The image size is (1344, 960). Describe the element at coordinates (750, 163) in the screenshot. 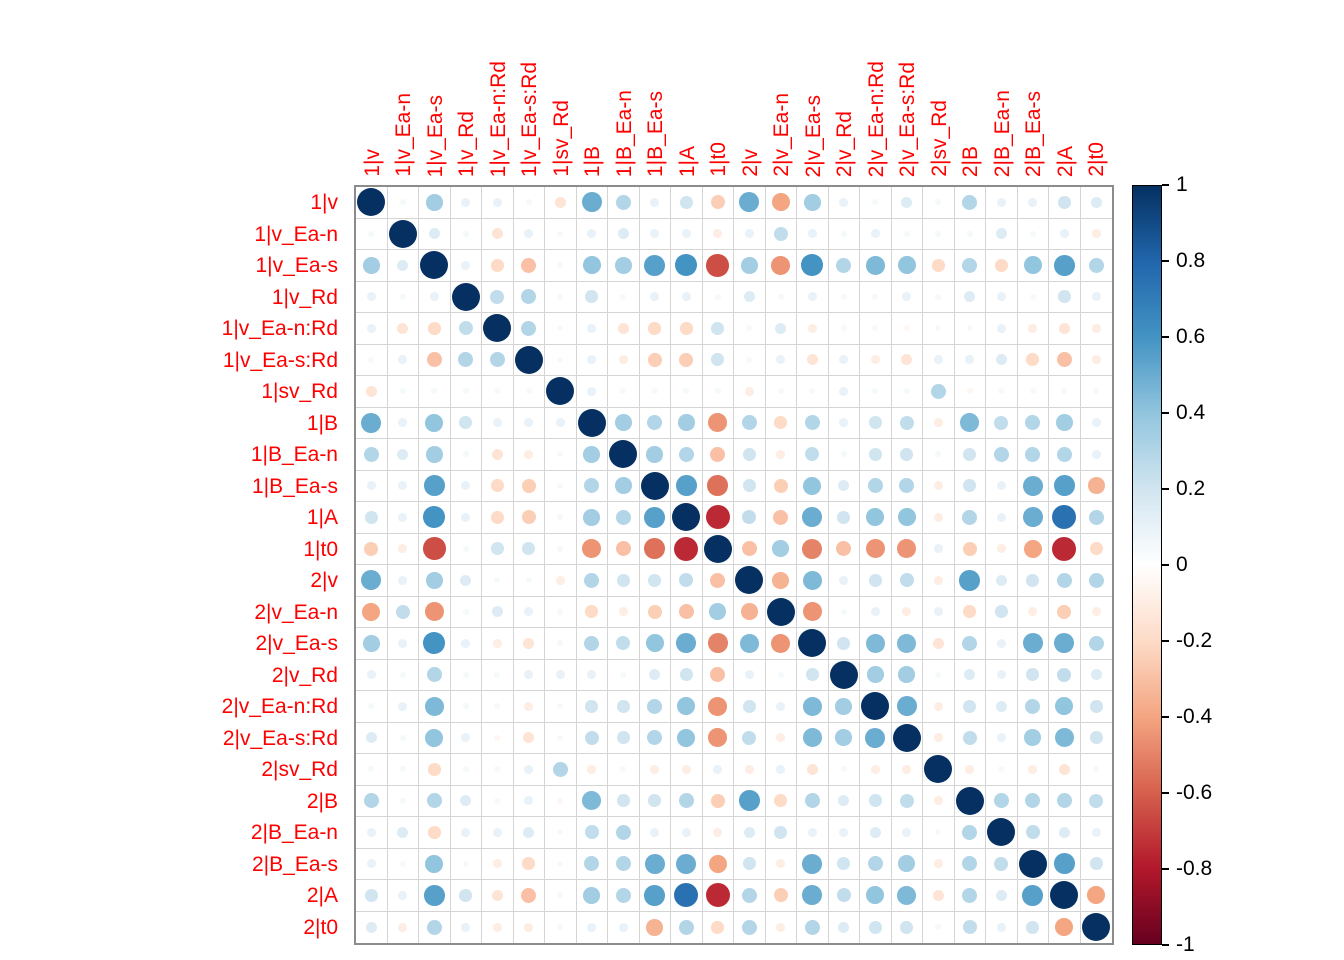

I see `column-label: 2|v` at that location.